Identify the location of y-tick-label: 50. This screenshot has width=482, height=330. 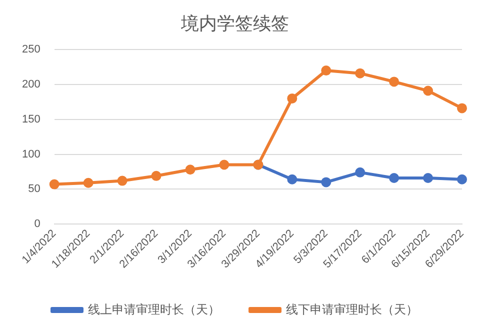
(34, 189).